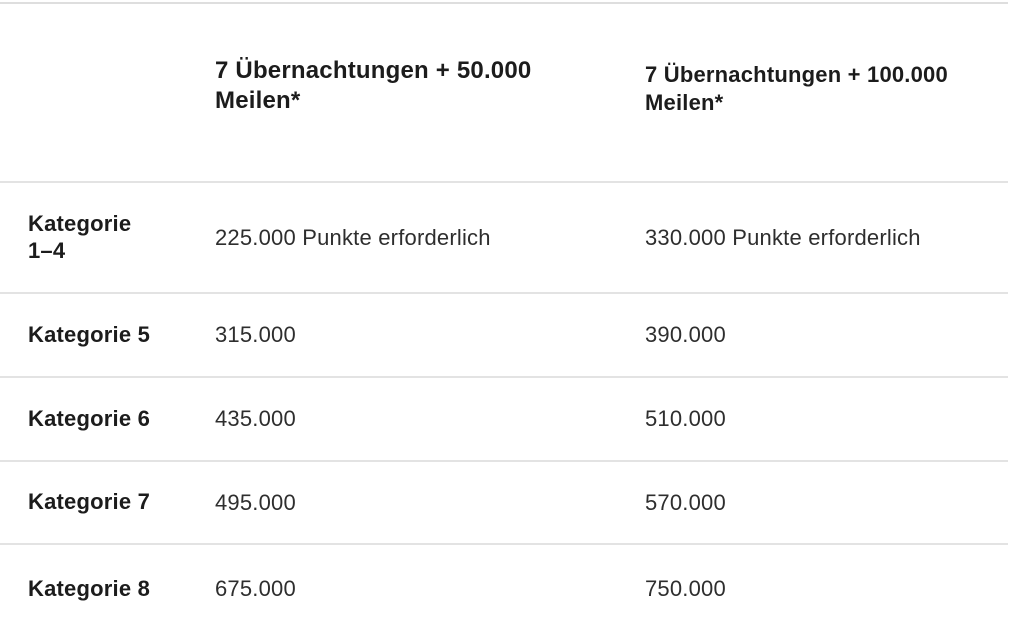  What do you see at coordinates (255, 334) in the screenshot?
I see `points-value: 315.000` at bounding box center [255, 334].